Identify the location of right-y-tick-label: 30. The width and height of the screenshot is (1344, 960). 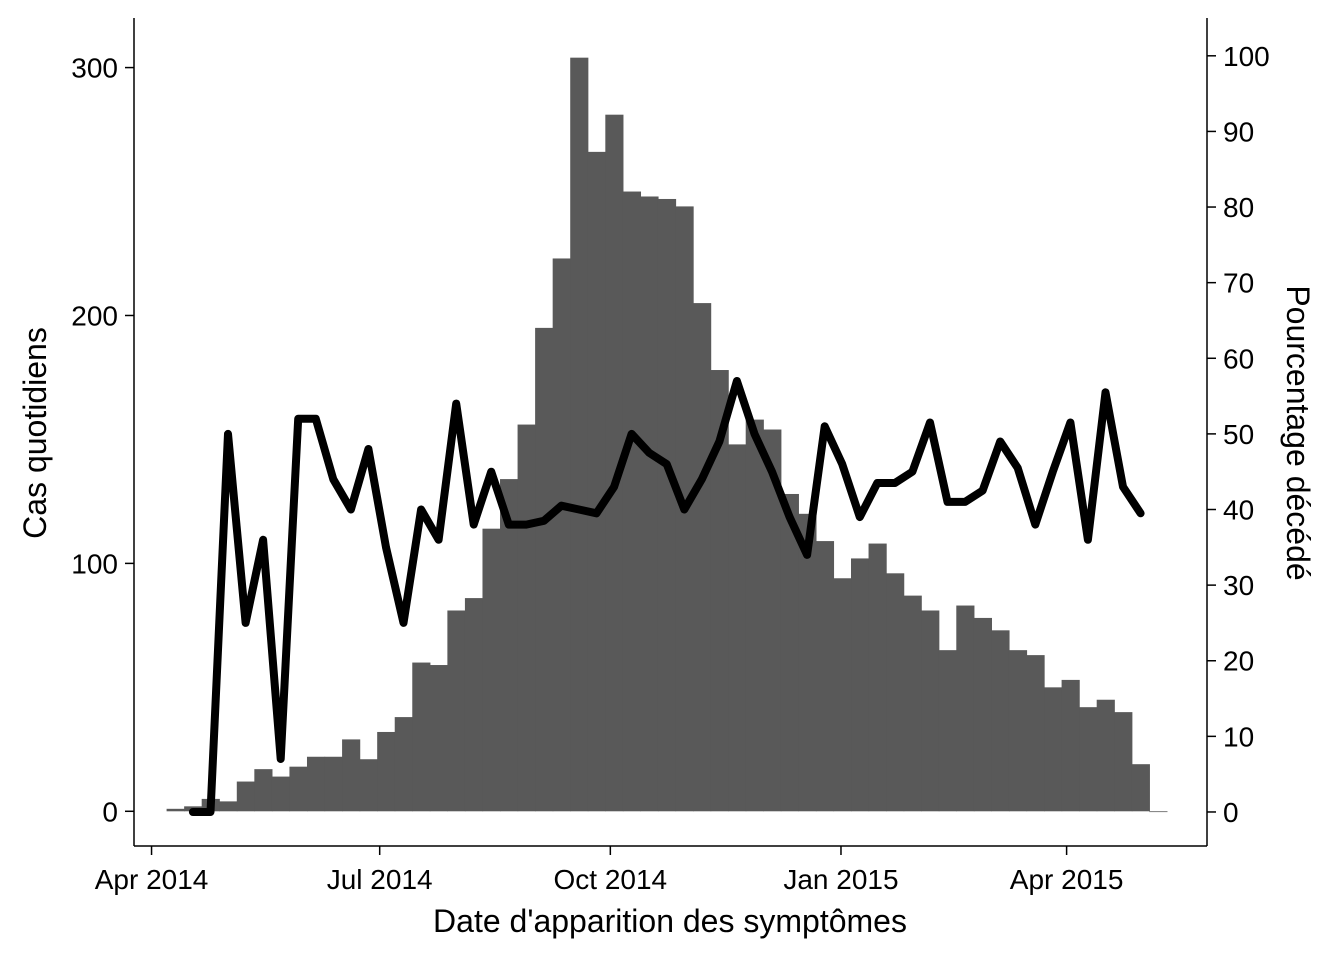
(1238, 585).